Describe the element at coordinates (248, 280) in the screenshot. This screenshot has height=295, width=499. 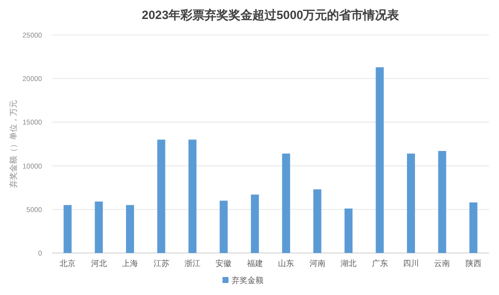
I see `legend-label: 弃奖金额` at that location.